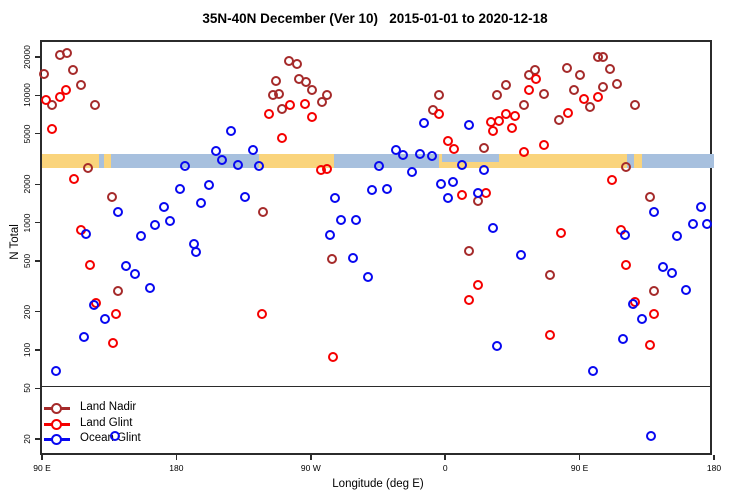 This screenshot has height=500, width=750. Describe the element at coordinates (27, 134) in the screenshot. I see `y-tick-label: 5000` at that location.